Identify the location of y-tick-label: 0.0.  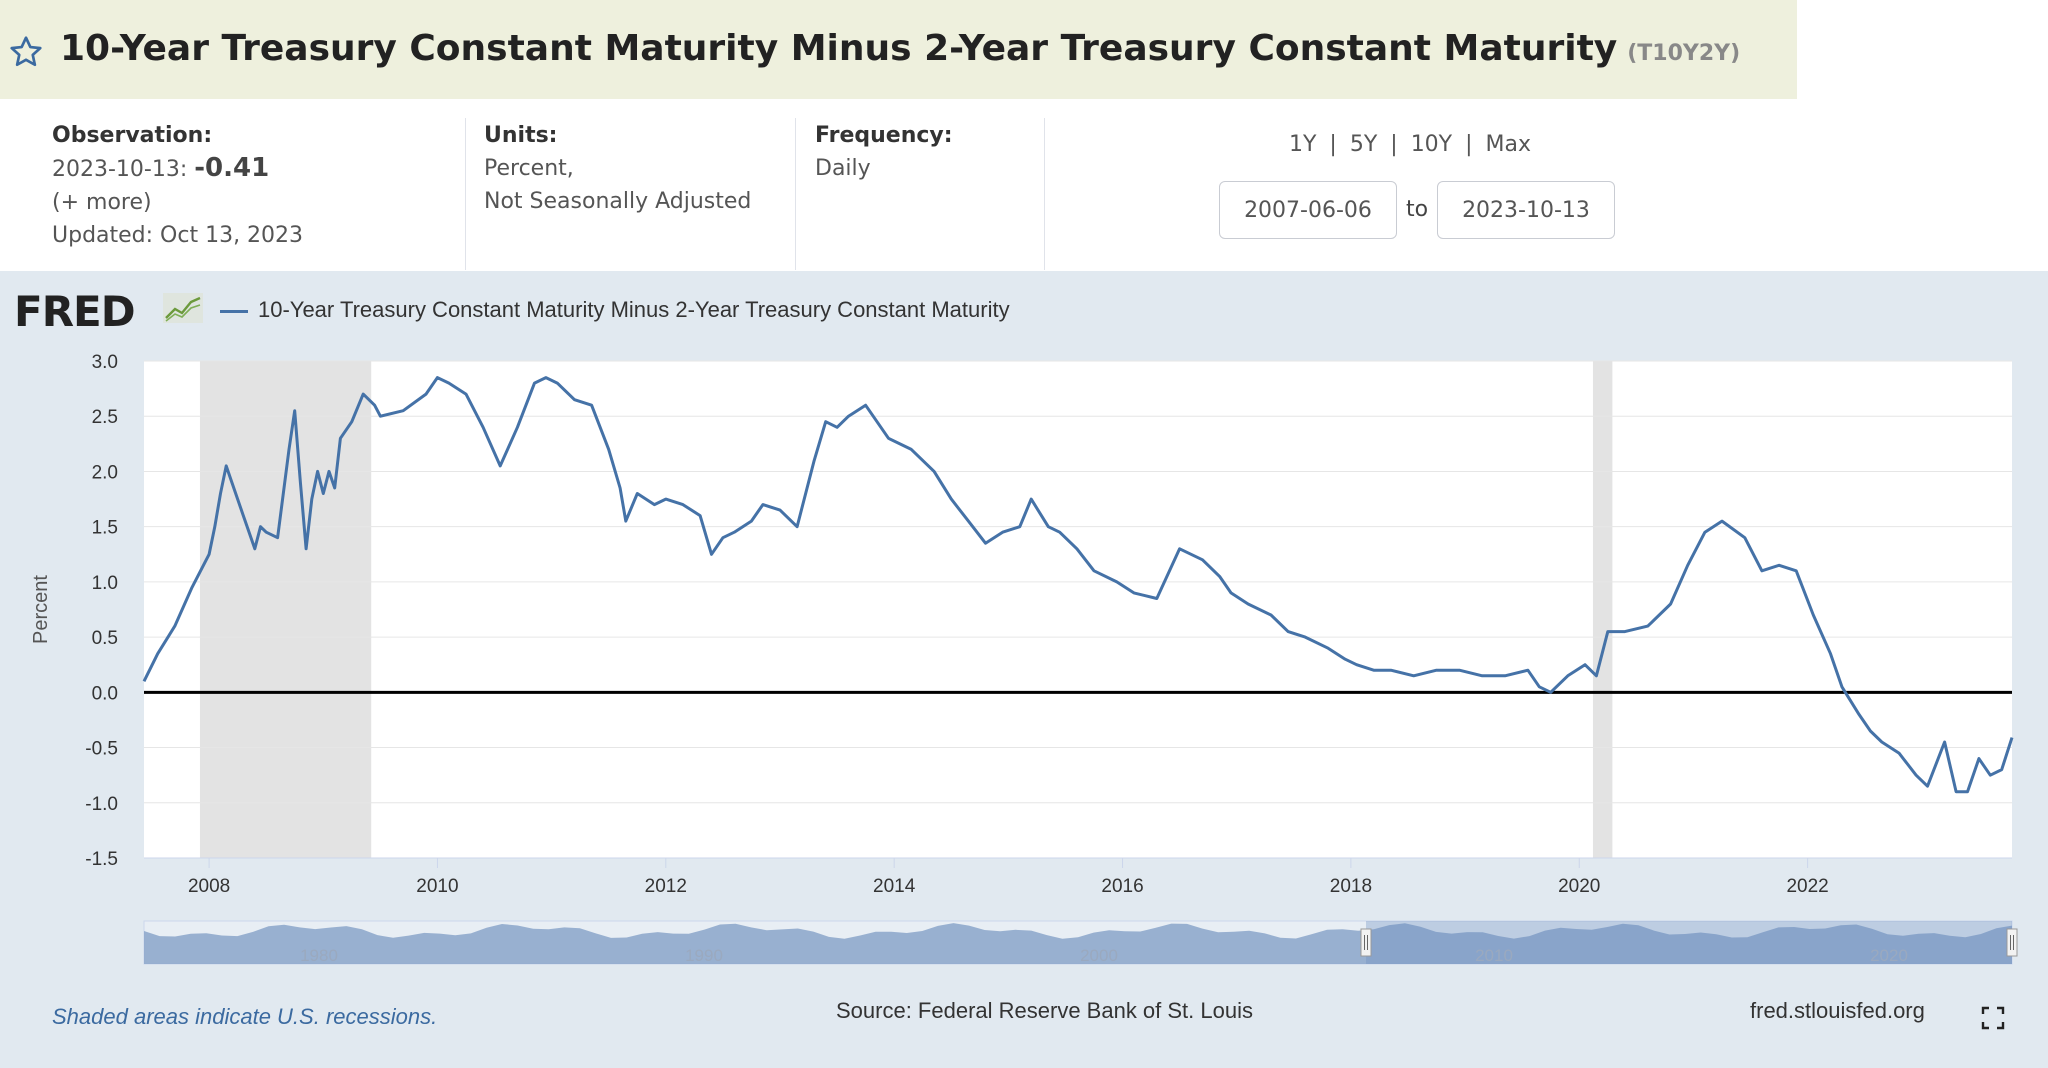
(105, 693).